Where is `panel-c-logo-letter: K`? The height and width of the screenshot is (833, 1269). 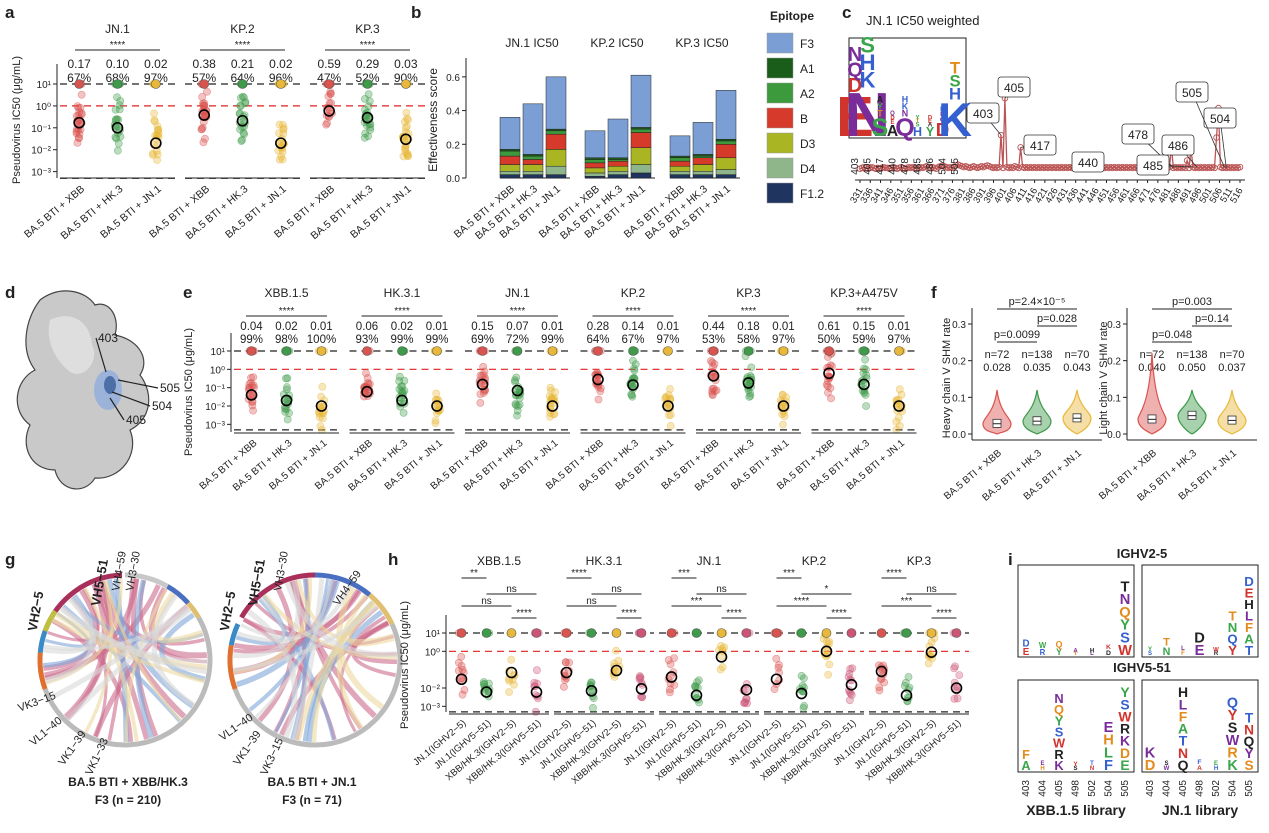
panel-c-logo-letter: K is located at coordinates (955, 120).